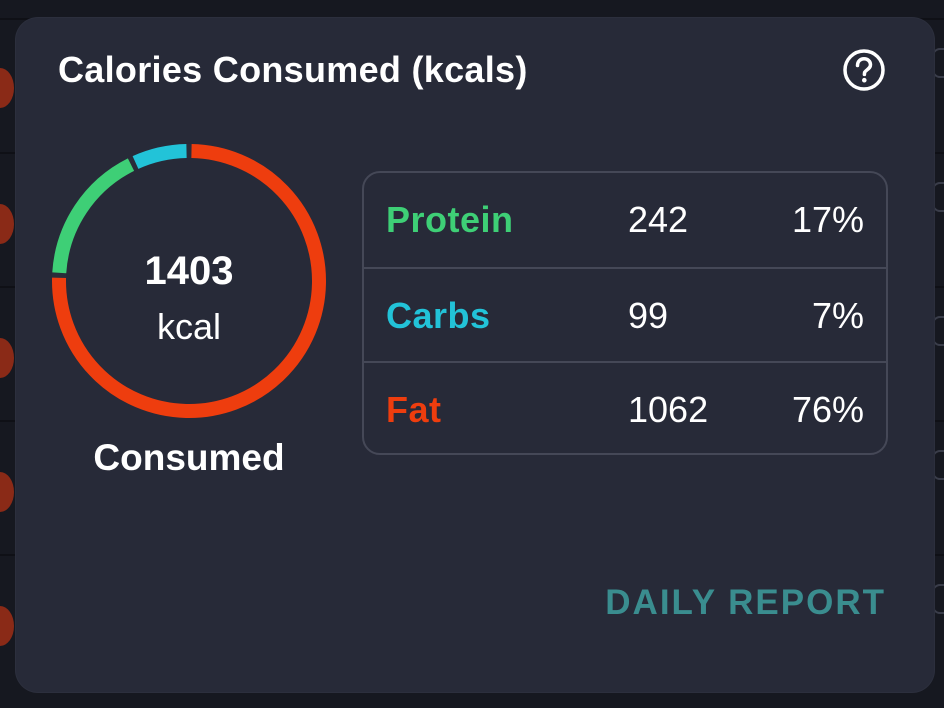 This screenshot has width=944, height=708. I want to click on macro-name: Carbs, so click(438, 315).